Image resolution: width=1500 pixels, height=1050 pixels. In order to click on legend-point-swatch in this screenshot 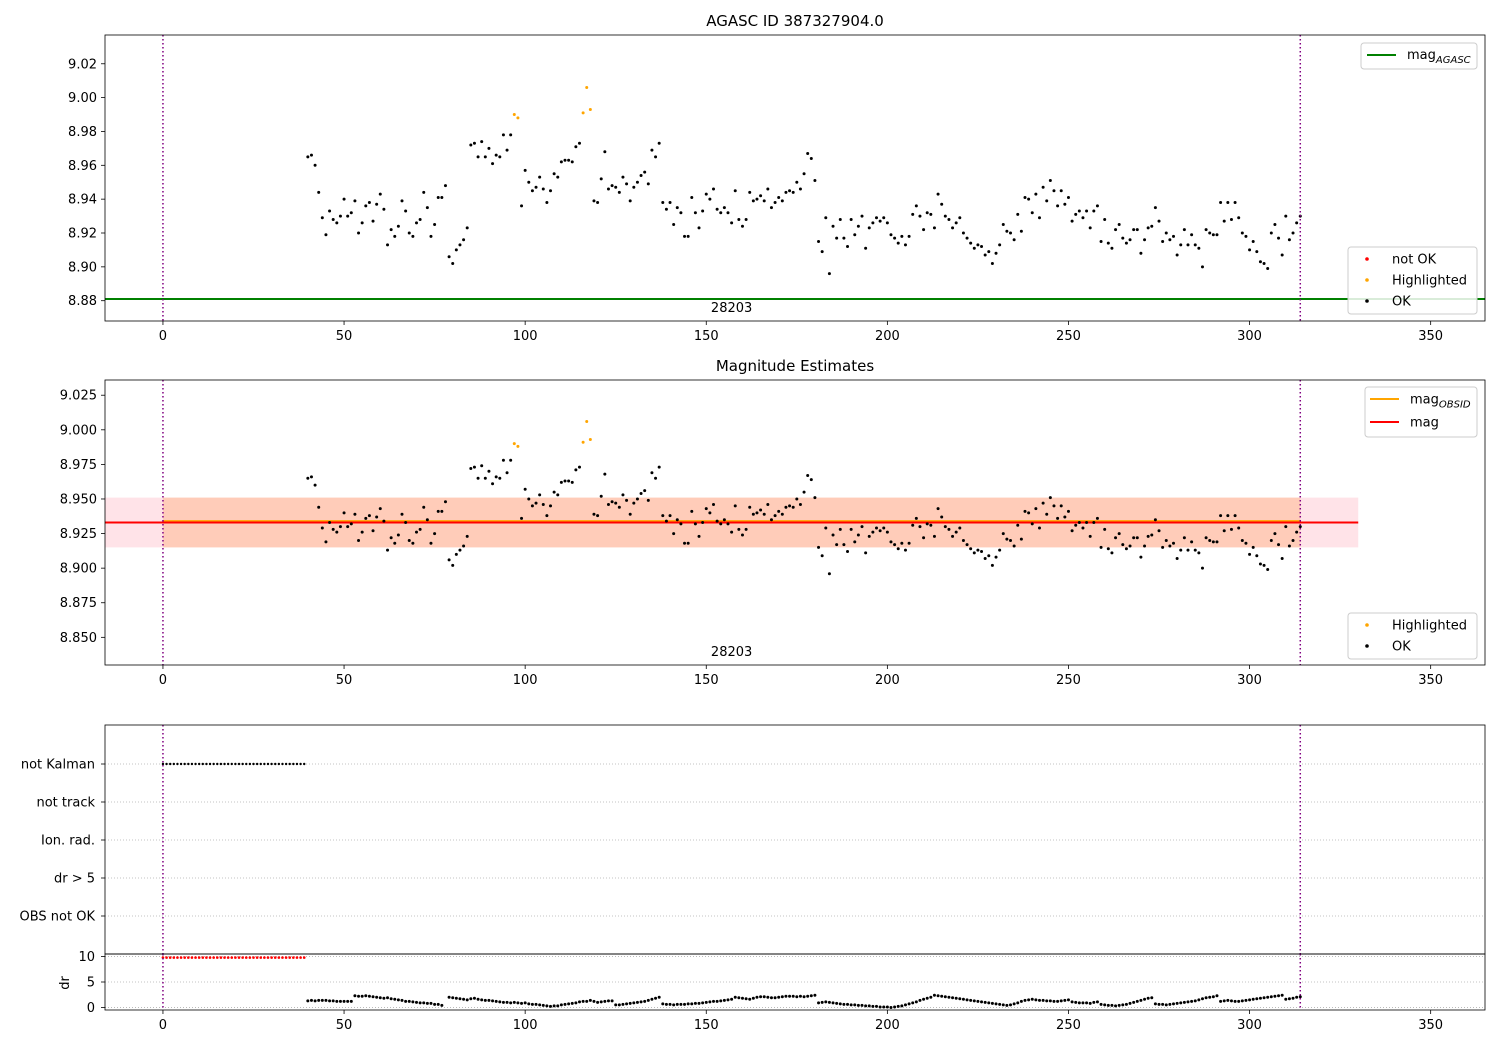, I will do `click(1367, 280)`.